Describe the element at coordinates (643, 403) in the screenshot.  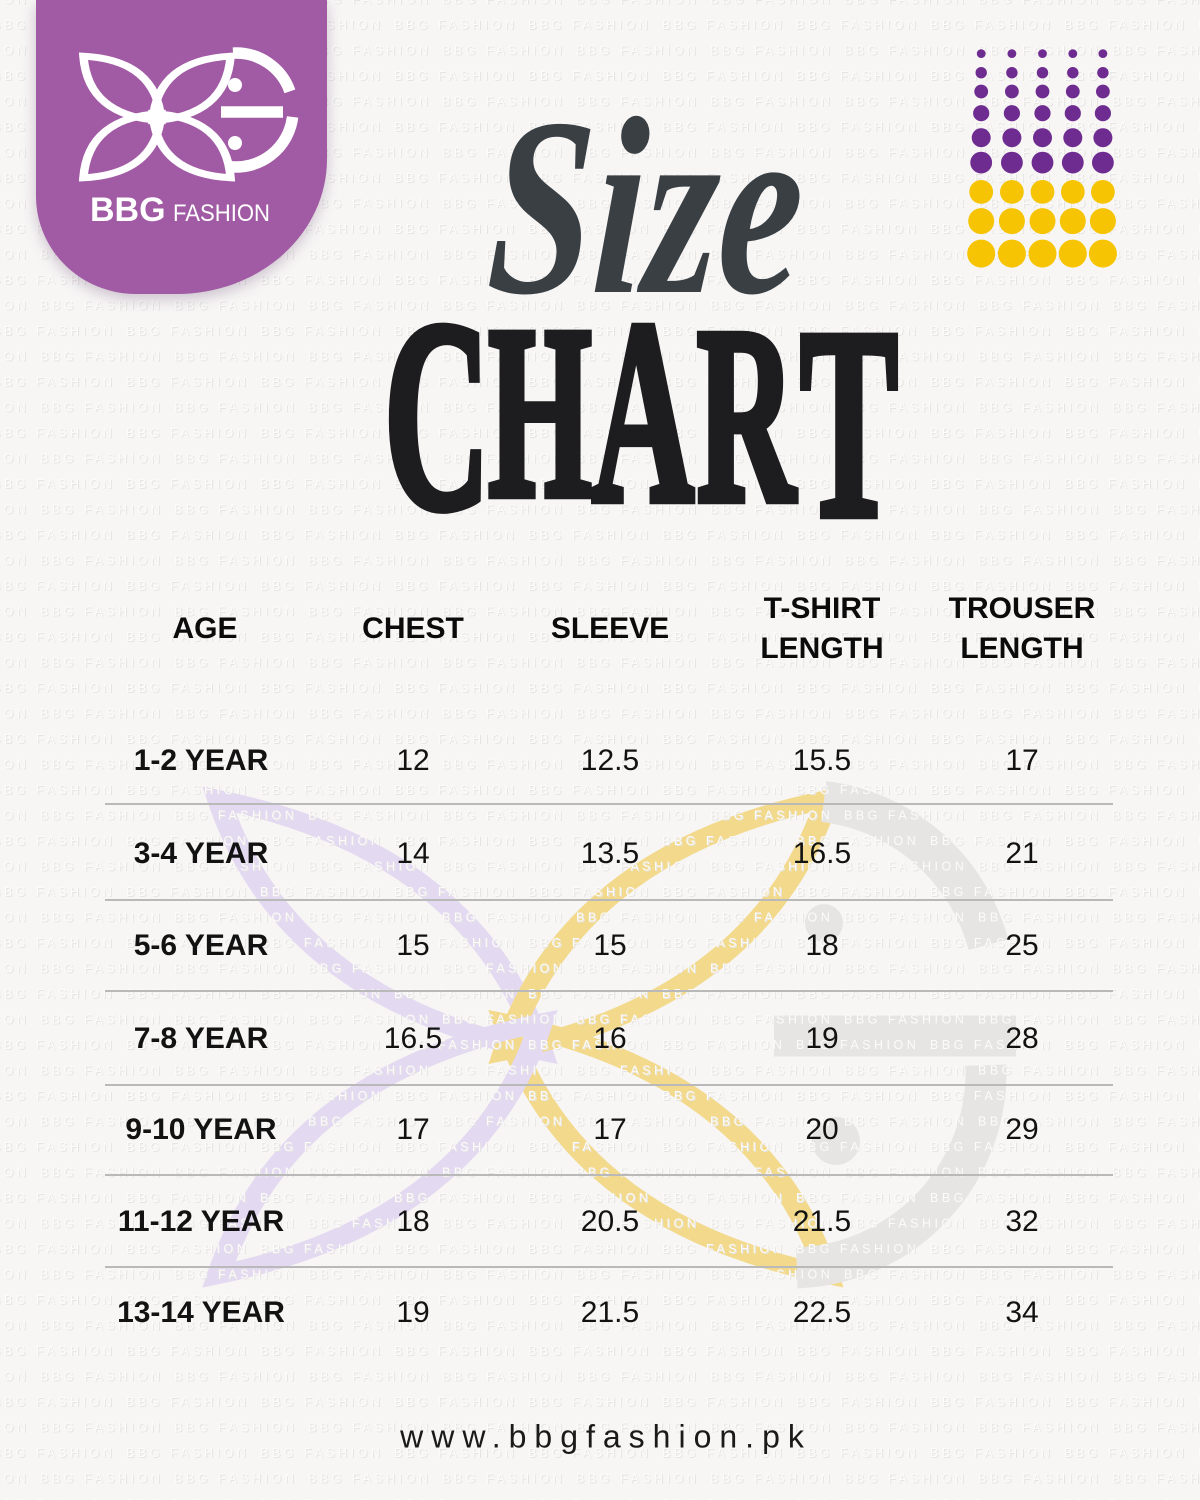
I see `svg-text: A` at that location.